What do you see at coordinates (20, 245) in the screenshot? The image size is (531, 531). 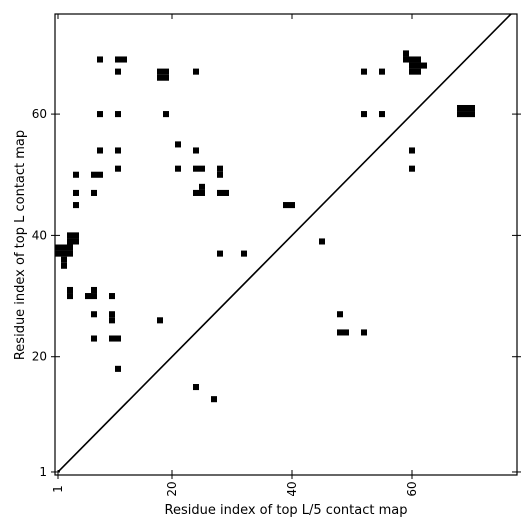 I see `y-axis-label: Residue index of top L contact map` at bounding box center [20, 245].